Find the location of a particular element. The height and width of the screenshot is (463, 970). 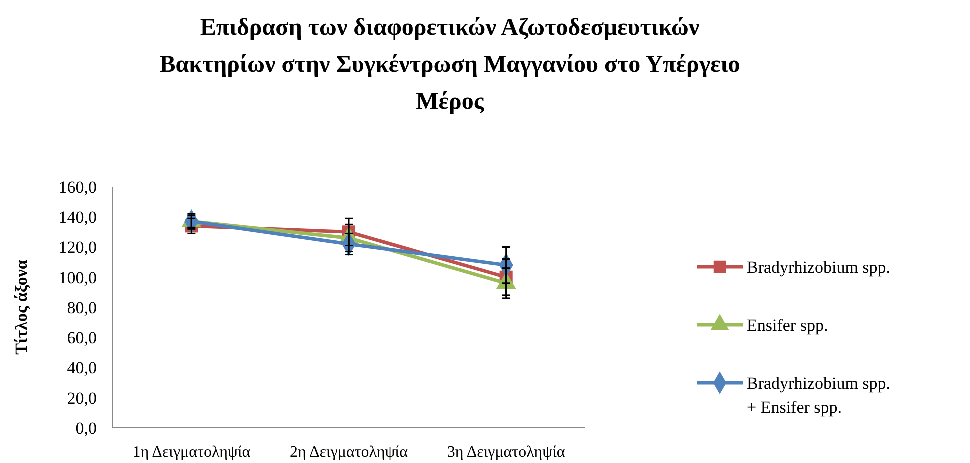

y-tick-label: 100,0 is located at coordinates (77, 278).